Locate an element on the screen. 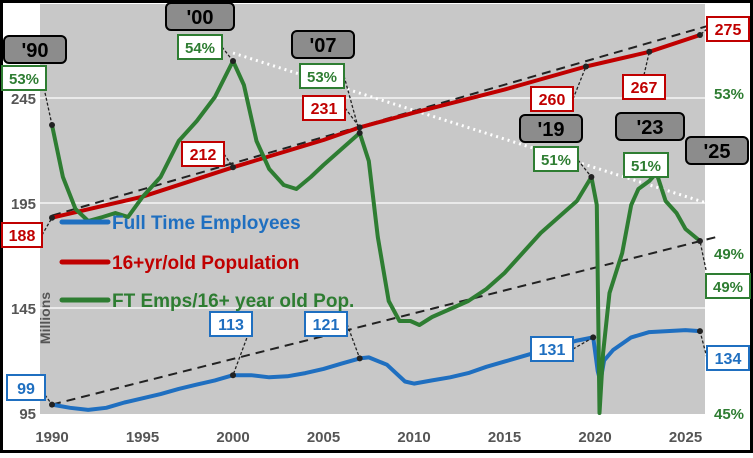  year-tag-2007: '07 is located at coordinates (322, 46).